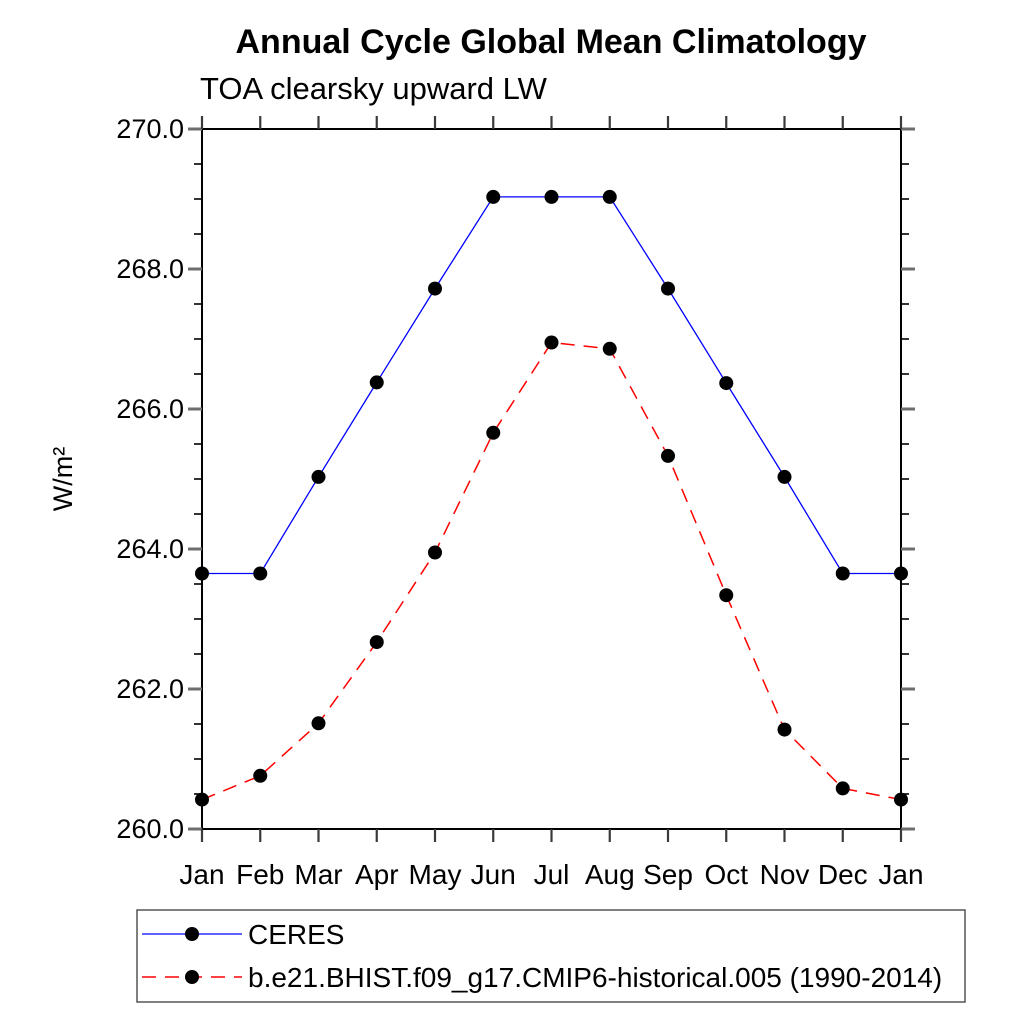 The image size is (1024, 1024). I want to click on legend-box, so click(551, 956).